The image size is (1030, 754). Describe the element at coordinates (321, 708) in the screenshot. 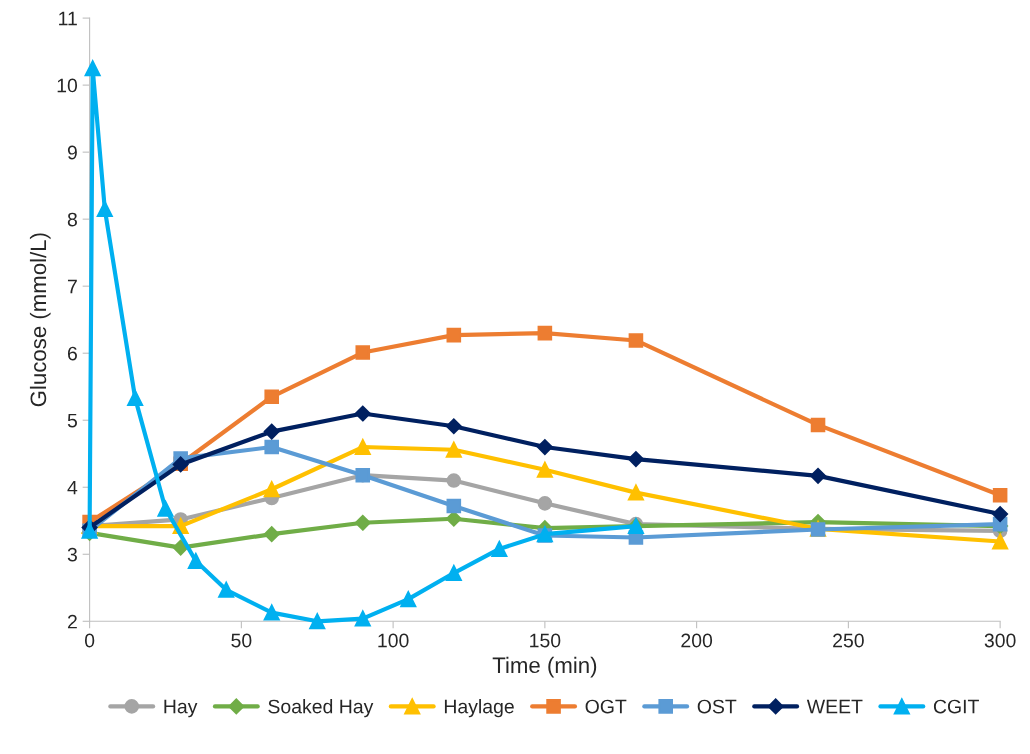

I see `legend-label: Soaked Hay` at that location.